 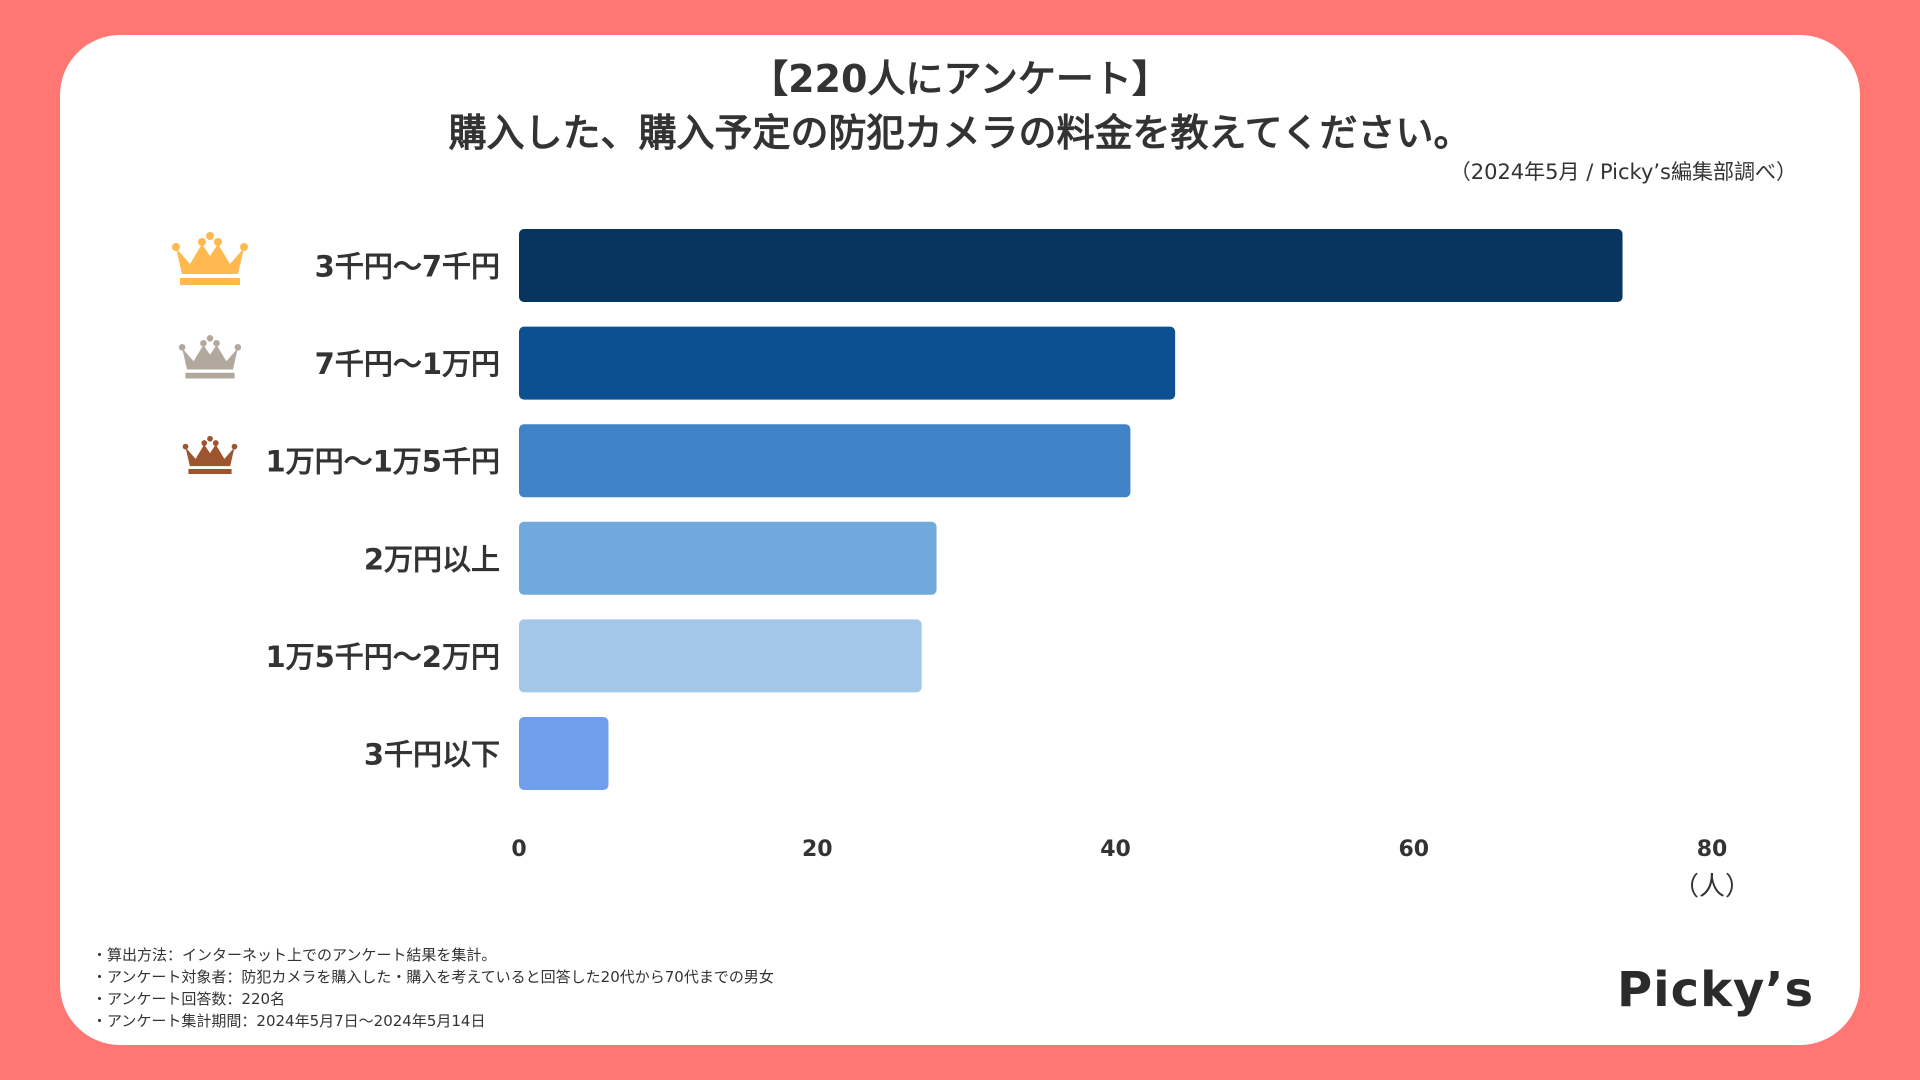 I want to click on x-axis-unit-label: （人）, so click(x=1712, y=887).